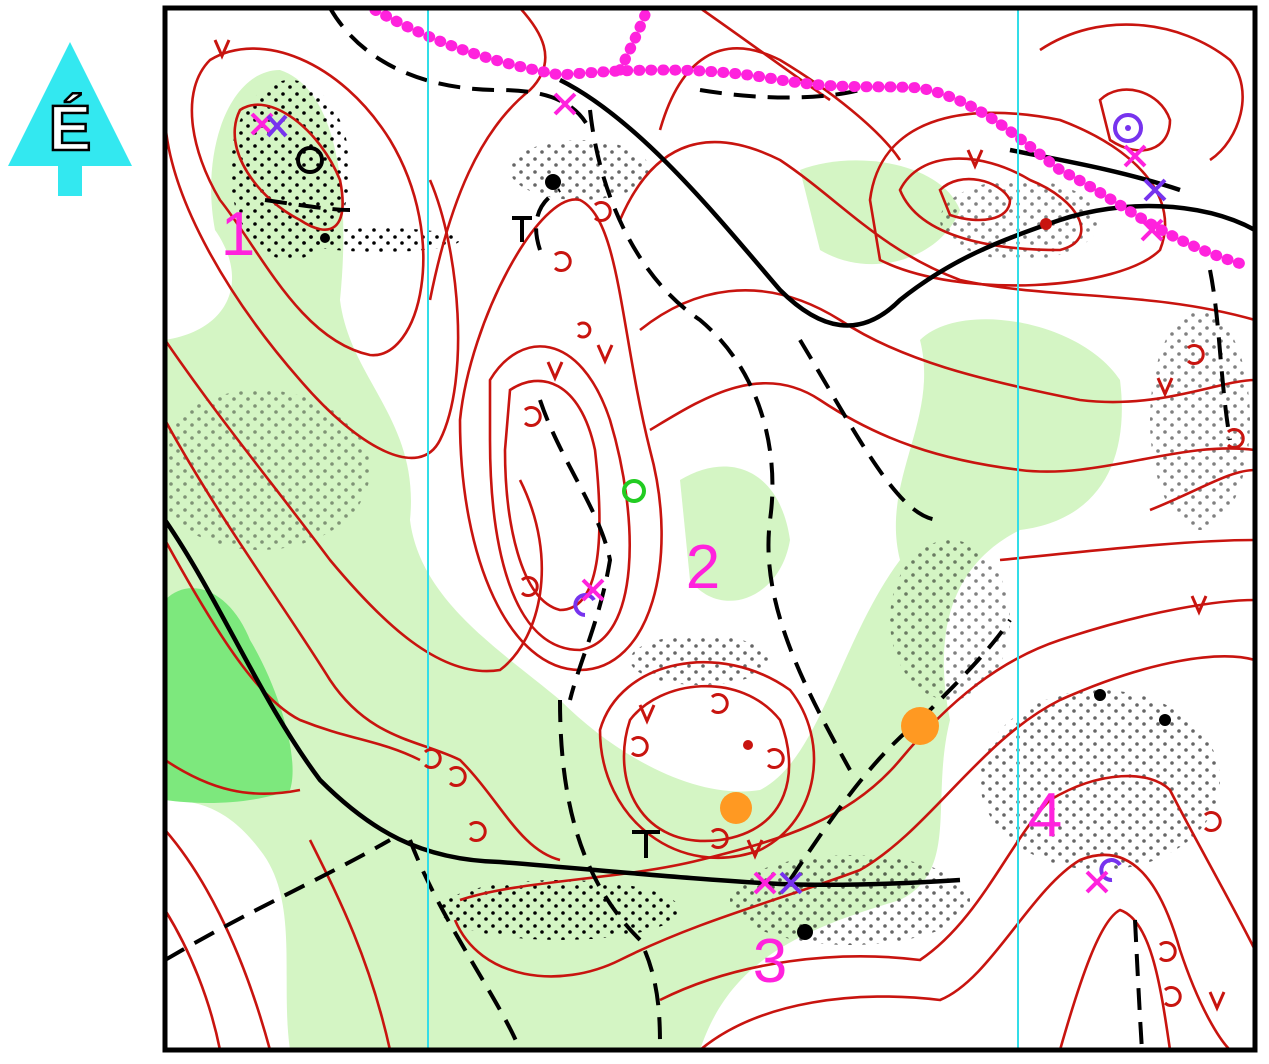  I want to click on road, so click(1095, 170).